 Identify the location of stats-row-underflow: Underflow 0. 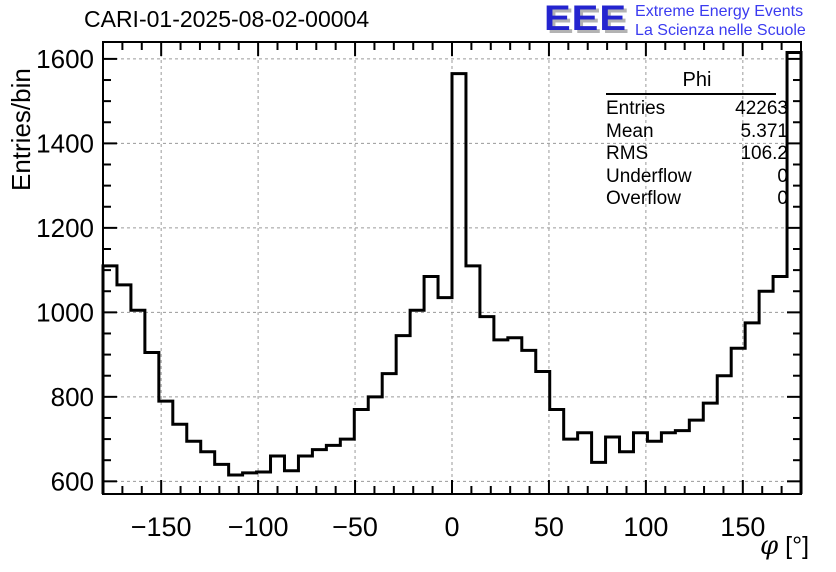
(697, 176).